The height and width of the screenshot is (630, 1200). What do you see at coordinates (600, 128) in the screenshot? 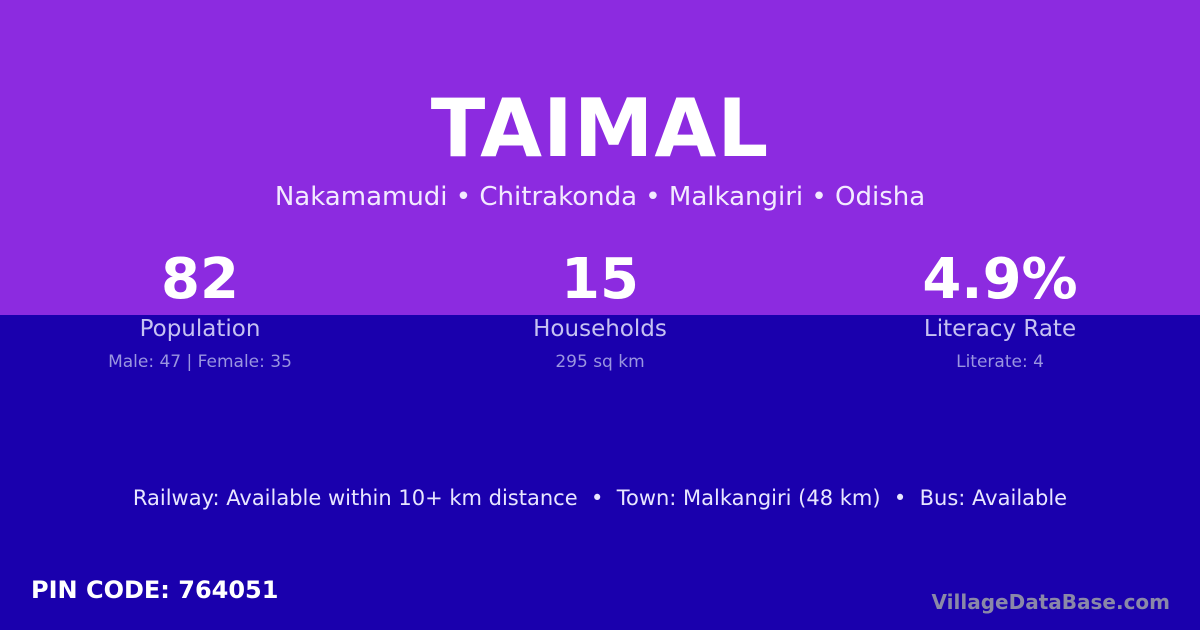
I see `village-title: TAIMAL` at bounding box center [600, 128].